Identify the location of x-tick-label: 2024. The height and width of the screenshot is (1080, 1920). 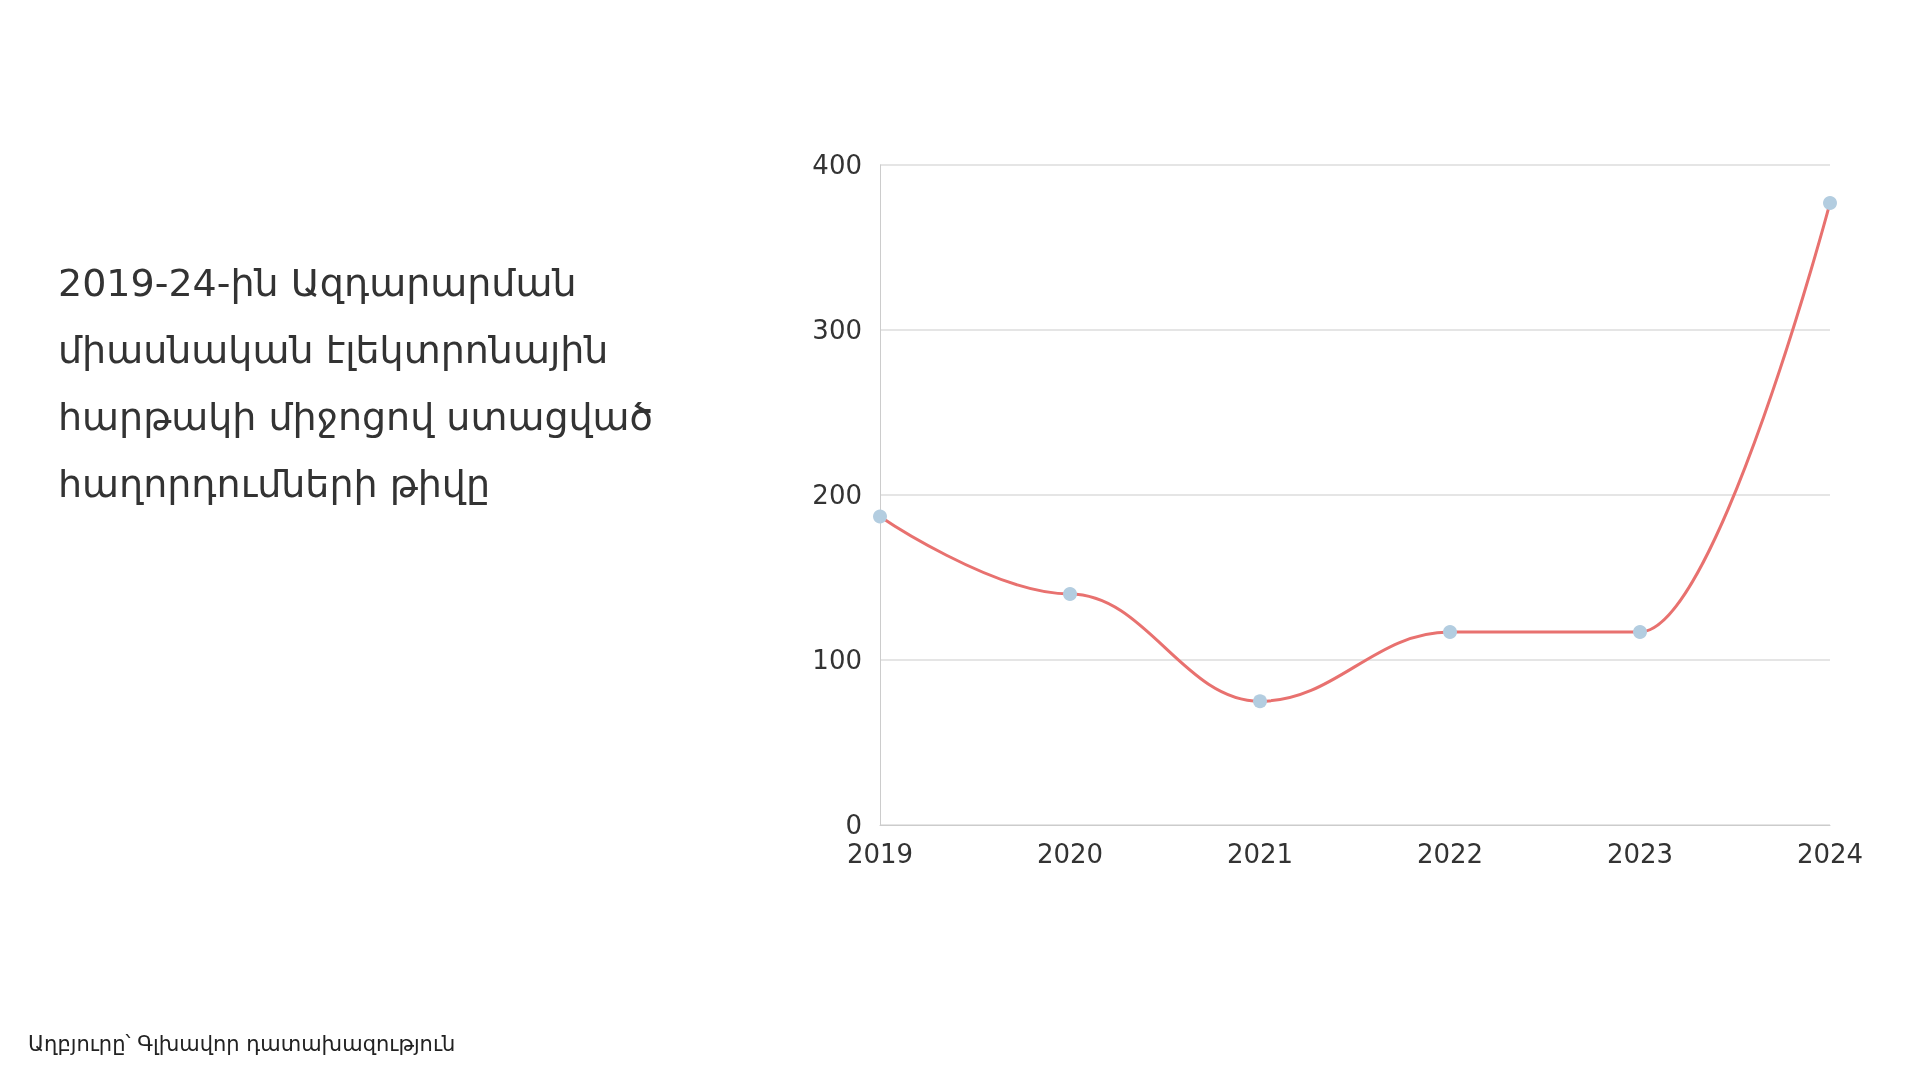
(1830, 854).